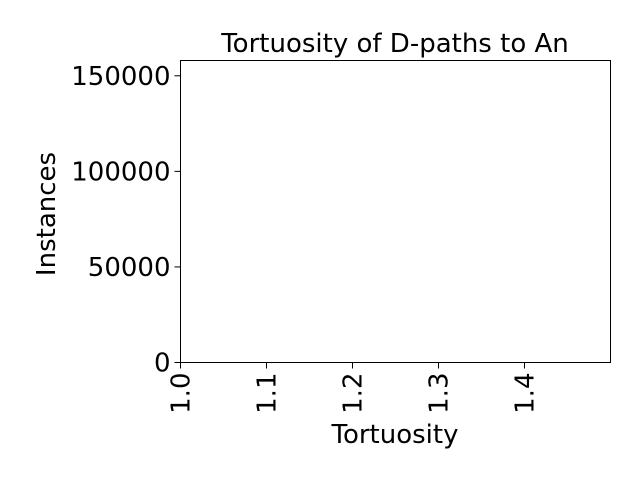 The width and height of the screenshot is (640, 480). Describe the element at coordinates (395, 435) in the screenshot. I see `x-axis-label: Tortuosity` at that location.